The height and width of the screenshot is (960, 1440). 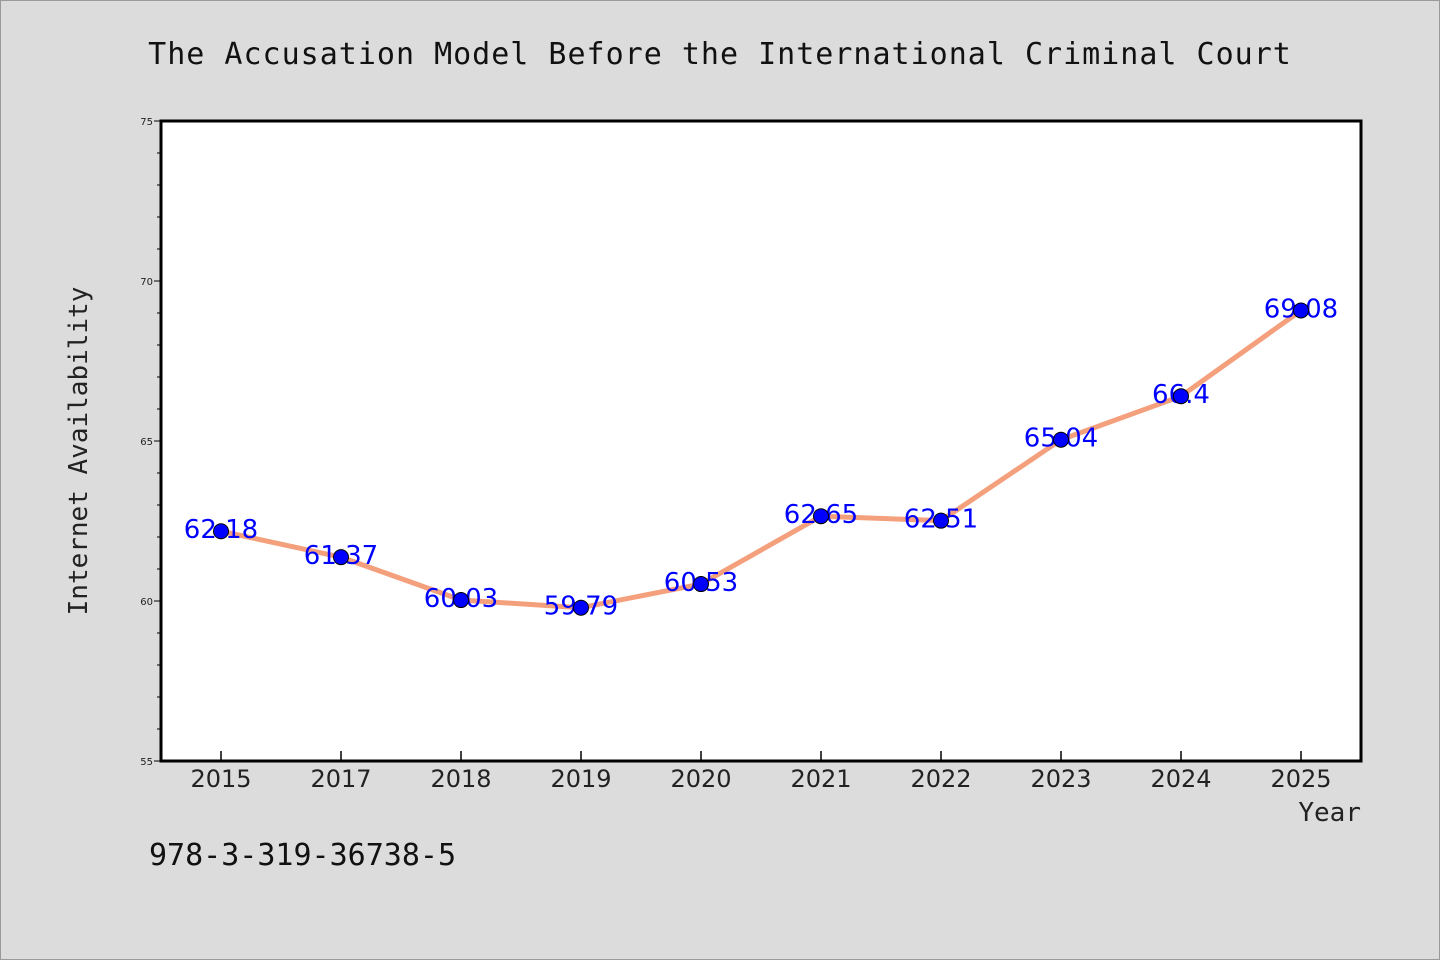 I want to click on x-tick-label: 2023, so click(x=1060, y=779).